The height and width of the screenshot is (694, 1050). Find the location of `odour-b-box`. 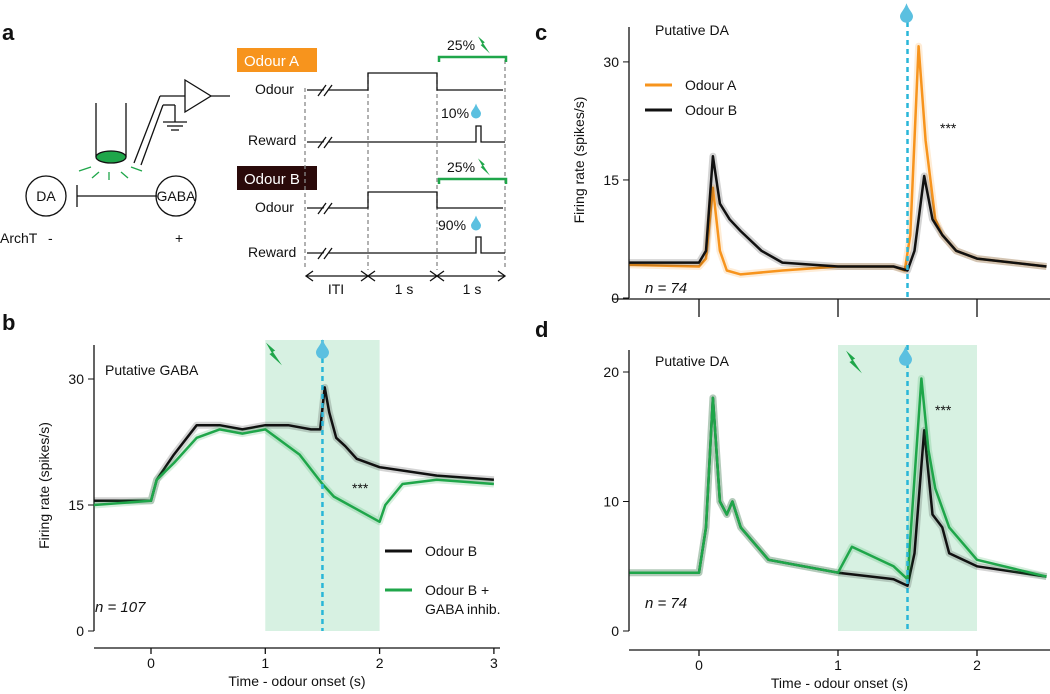

odour-b-box is located at coordinates (277, 178).